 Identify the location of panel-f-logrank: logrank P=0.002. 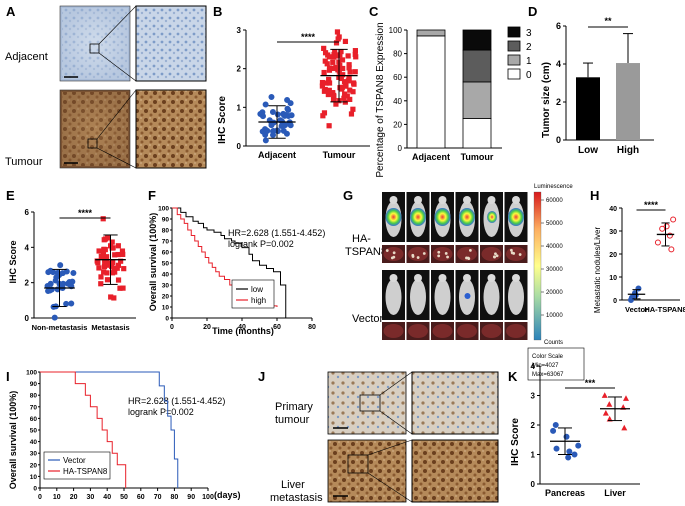
(261, 244).